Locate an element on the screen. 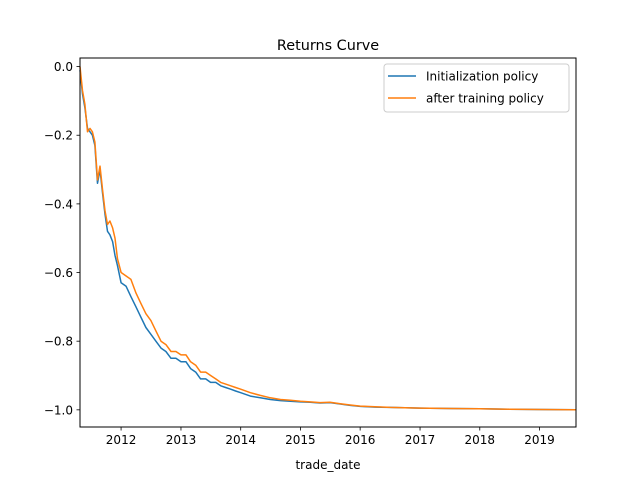  legend-label-after-training: after training policy is located at coordinates (485, 99).